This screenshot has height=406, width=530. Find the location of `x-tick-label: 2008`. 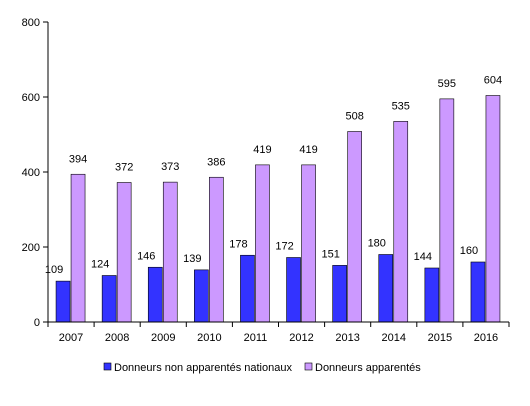

x-tick-label: 2008 is located at coordinates (117, 338).